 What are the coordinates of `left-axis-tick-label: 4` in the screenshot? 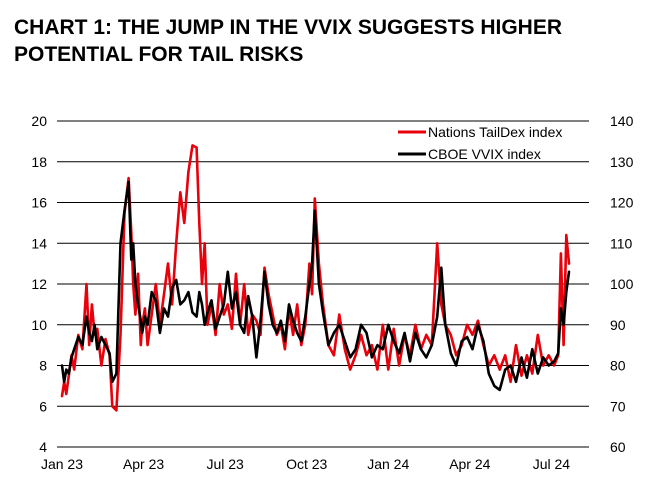 It's located at (43, 447).